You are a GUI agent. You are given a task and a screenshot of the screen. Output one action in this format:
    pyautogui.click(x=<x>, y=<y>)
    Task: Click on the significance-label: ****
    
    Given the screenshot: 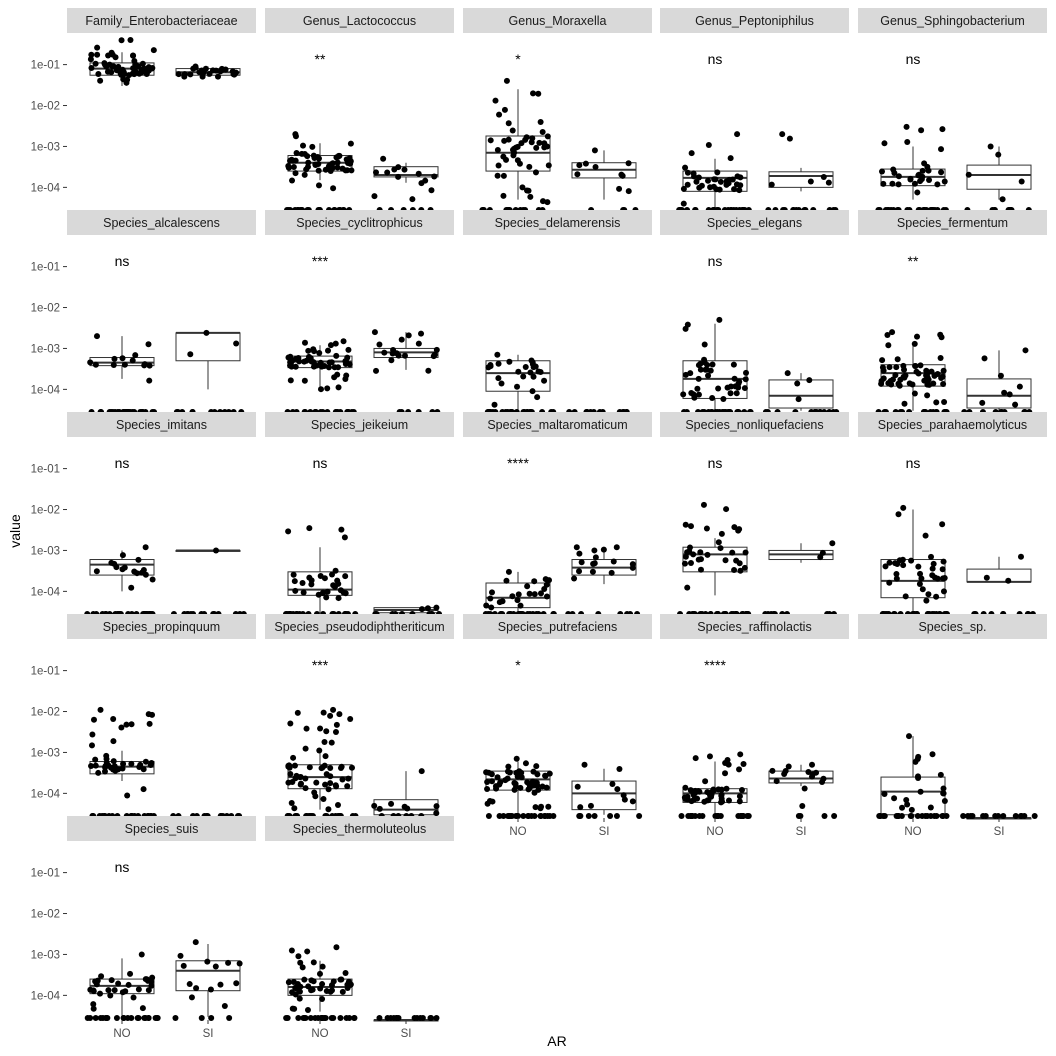 What is the action you would take?
    pyautogui.click(x=518, y=463)
    